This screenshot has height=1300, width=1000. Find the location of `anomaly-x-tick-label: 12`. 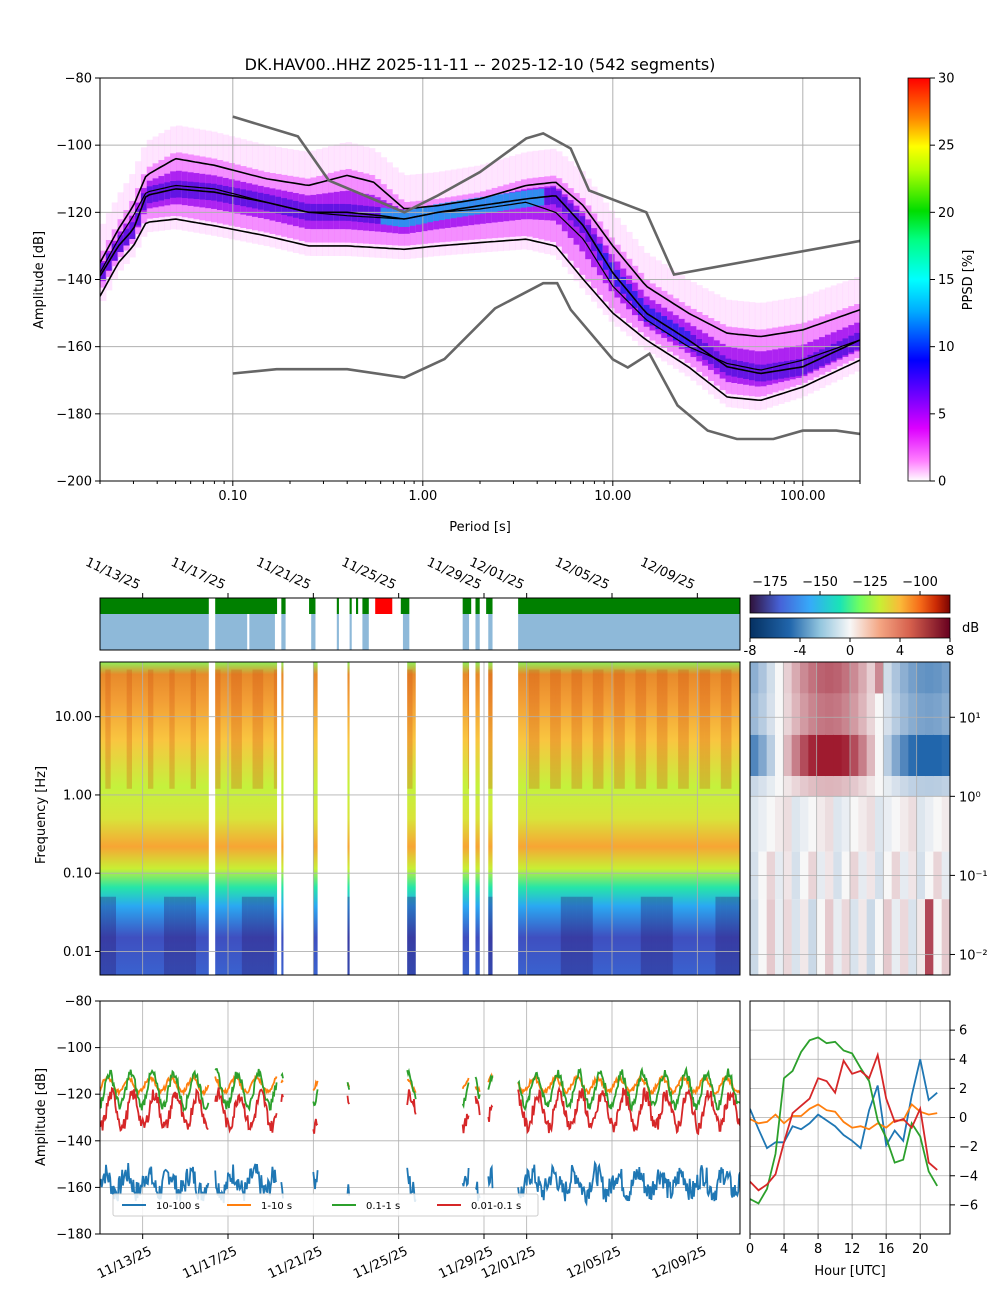

anomaly-x-tick-label: 12 is located at coordinates (852, 1249).